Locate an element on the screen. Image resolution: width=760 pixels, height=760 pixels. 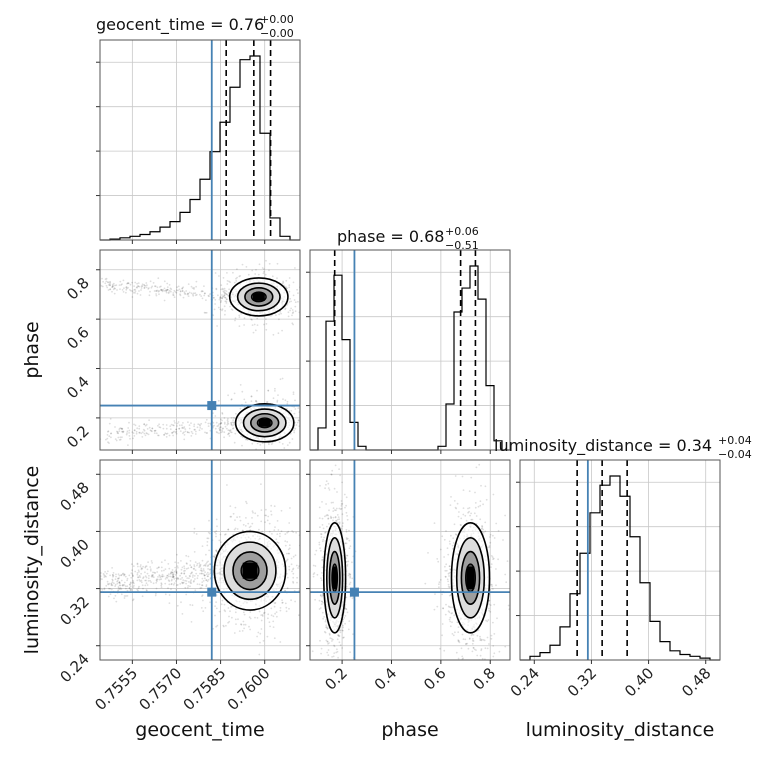
hist-geocent_time-frame is located at coordinates (200, 140).